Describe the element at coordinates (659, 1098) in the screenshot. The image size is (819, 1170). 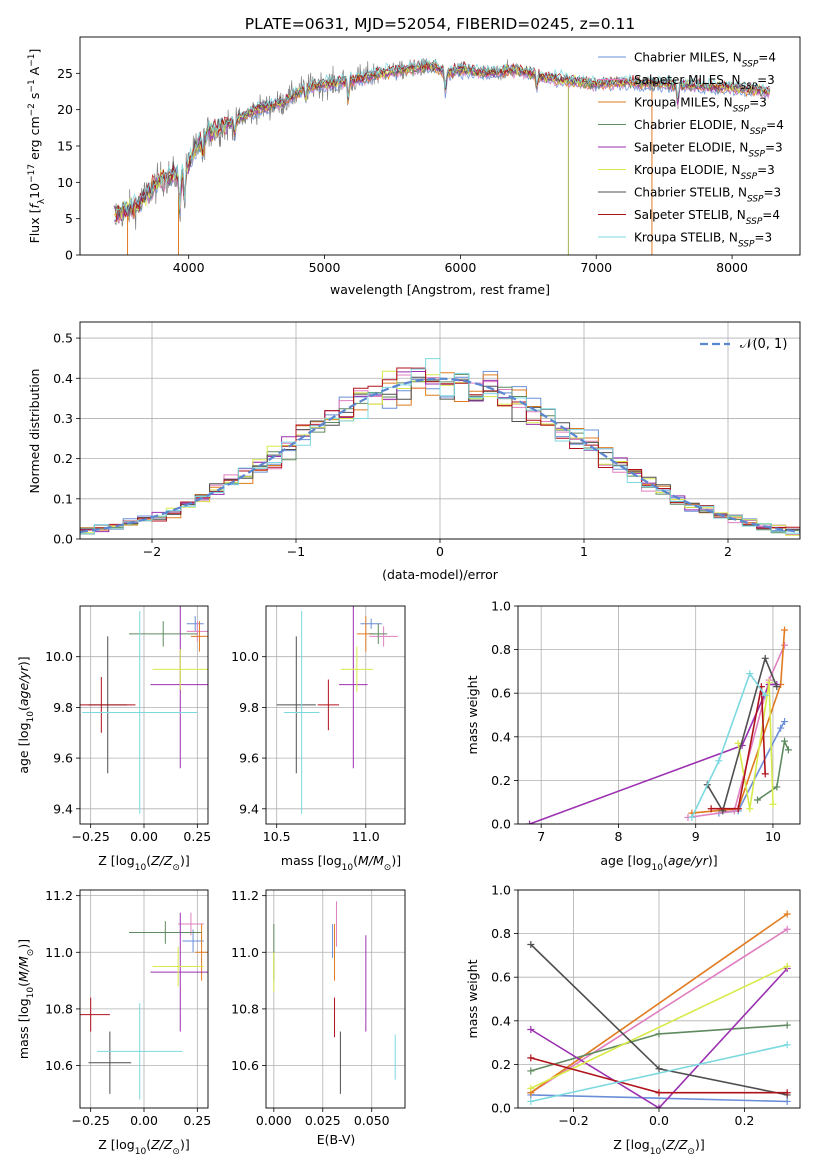
I see `weight-line-cmiles` at that location.